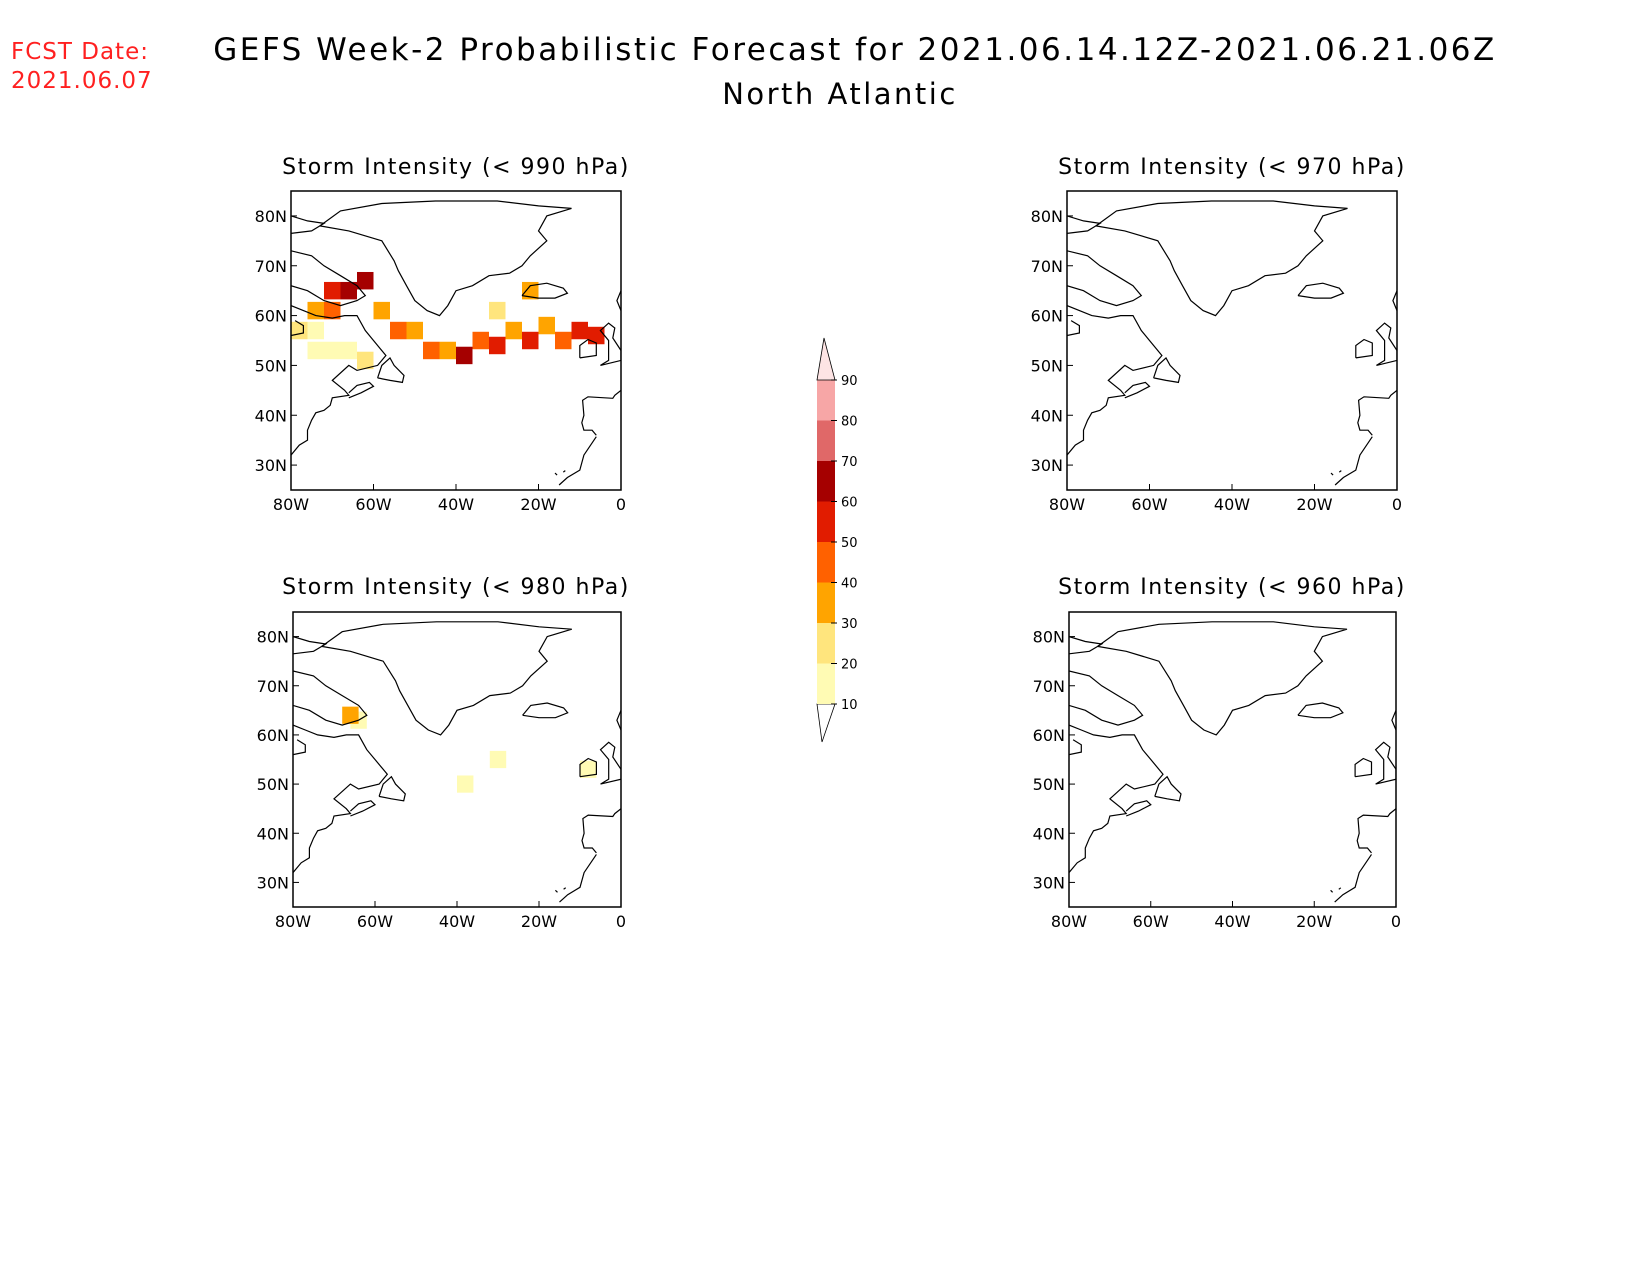 Image resolution: width=1650 pixels, height=1275 pixels. What do you see at coordinates (826, 723) in the screenshot?
I see `colorbar-bottom-arrow` at bounding box center [826, 723].